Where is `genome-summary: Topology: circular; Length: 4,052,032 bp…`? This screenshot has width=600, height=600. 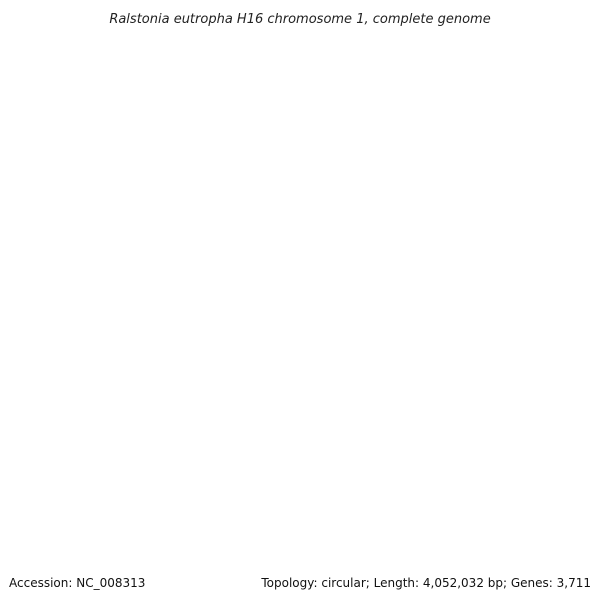
genome-summary: Topology: circular; Length: 4,052,032 bp… is located at coordinates (426, 583).